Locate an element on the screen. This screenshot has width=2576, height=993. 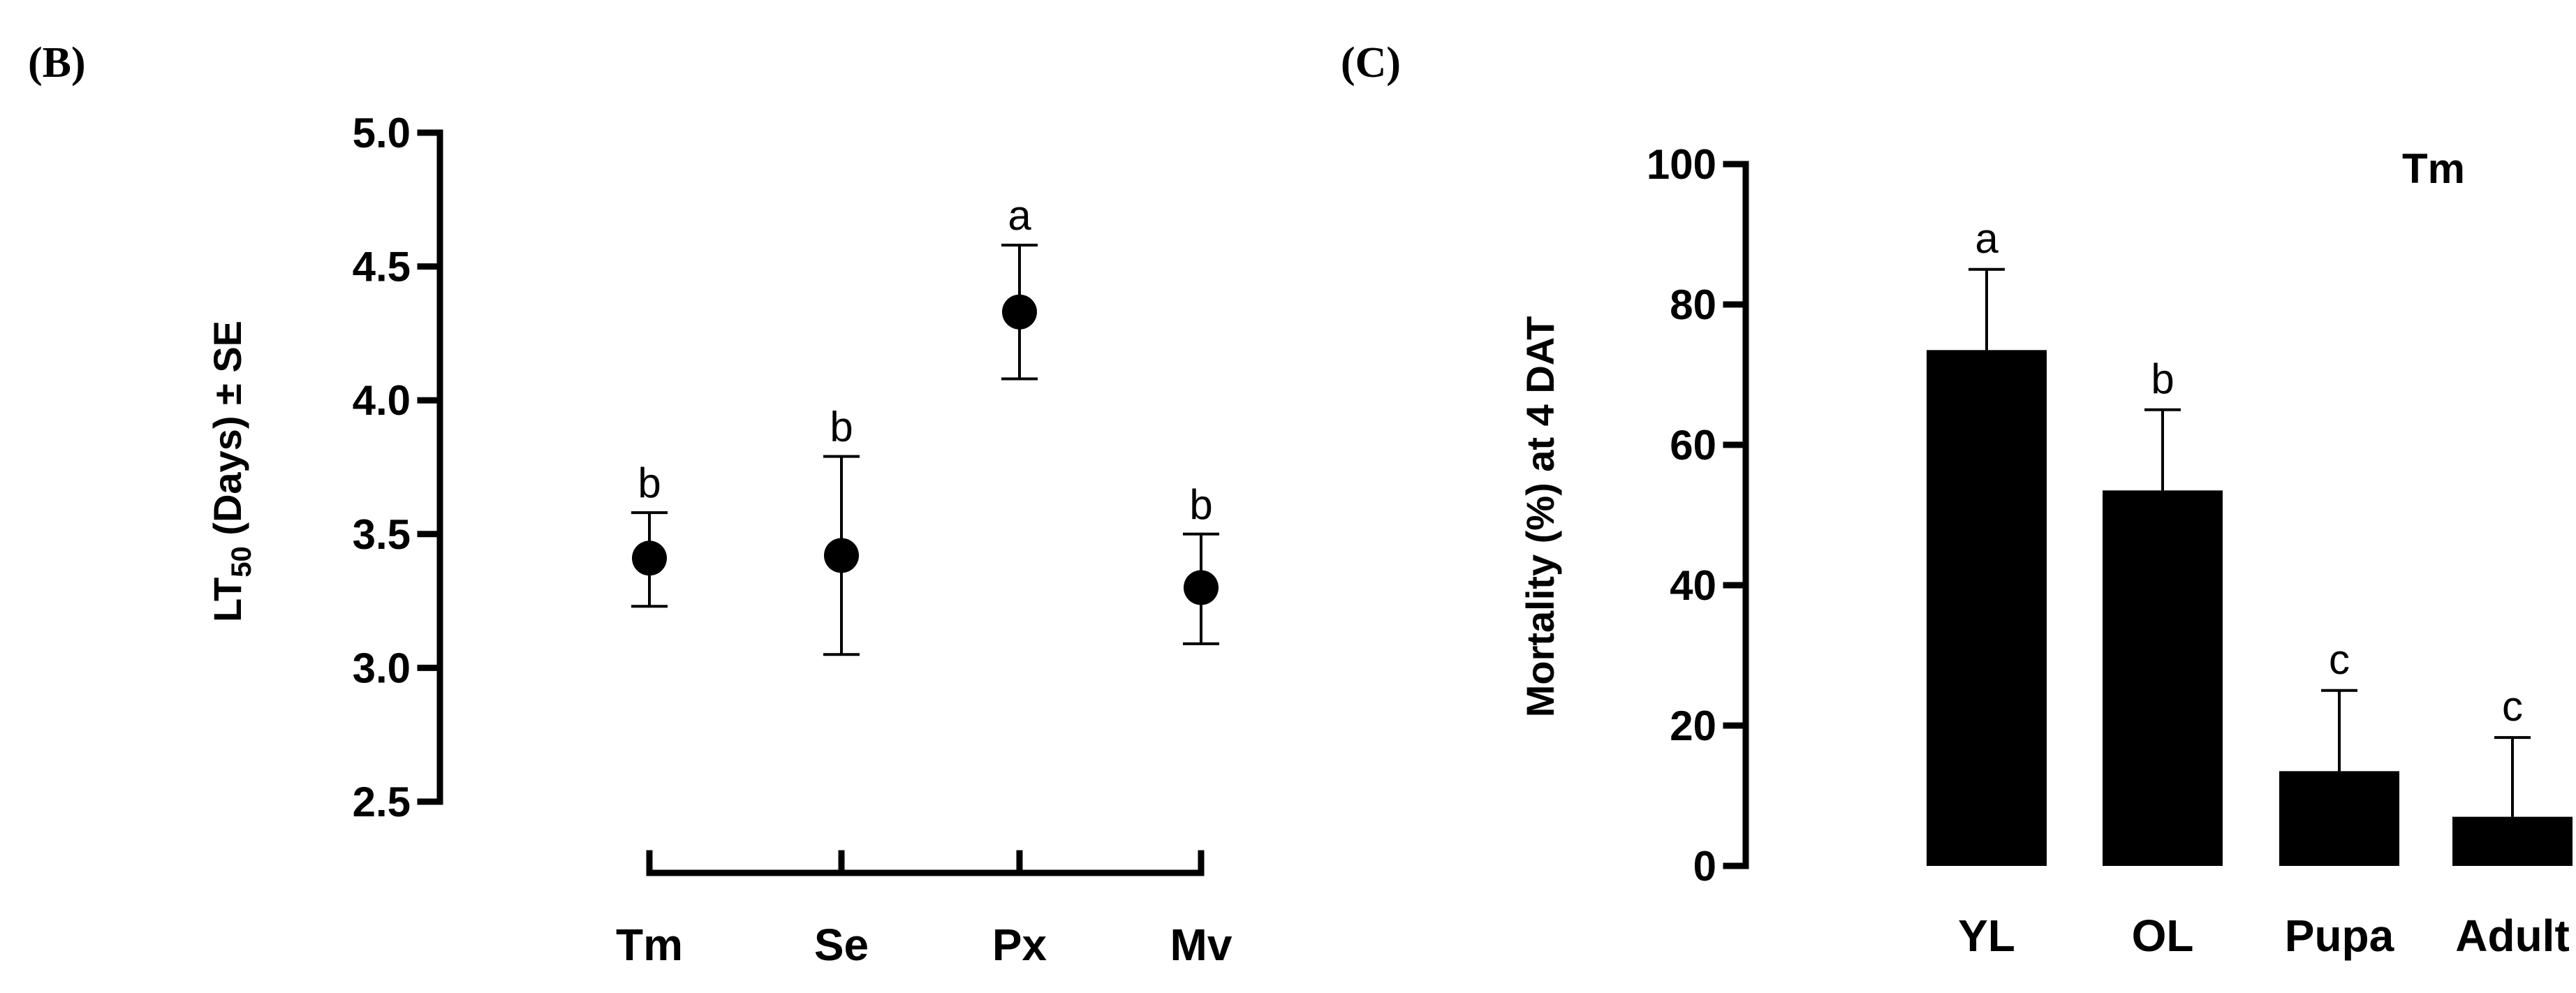
chart-c-y-tick-label: 40 is located at coordinates (1693, 585).